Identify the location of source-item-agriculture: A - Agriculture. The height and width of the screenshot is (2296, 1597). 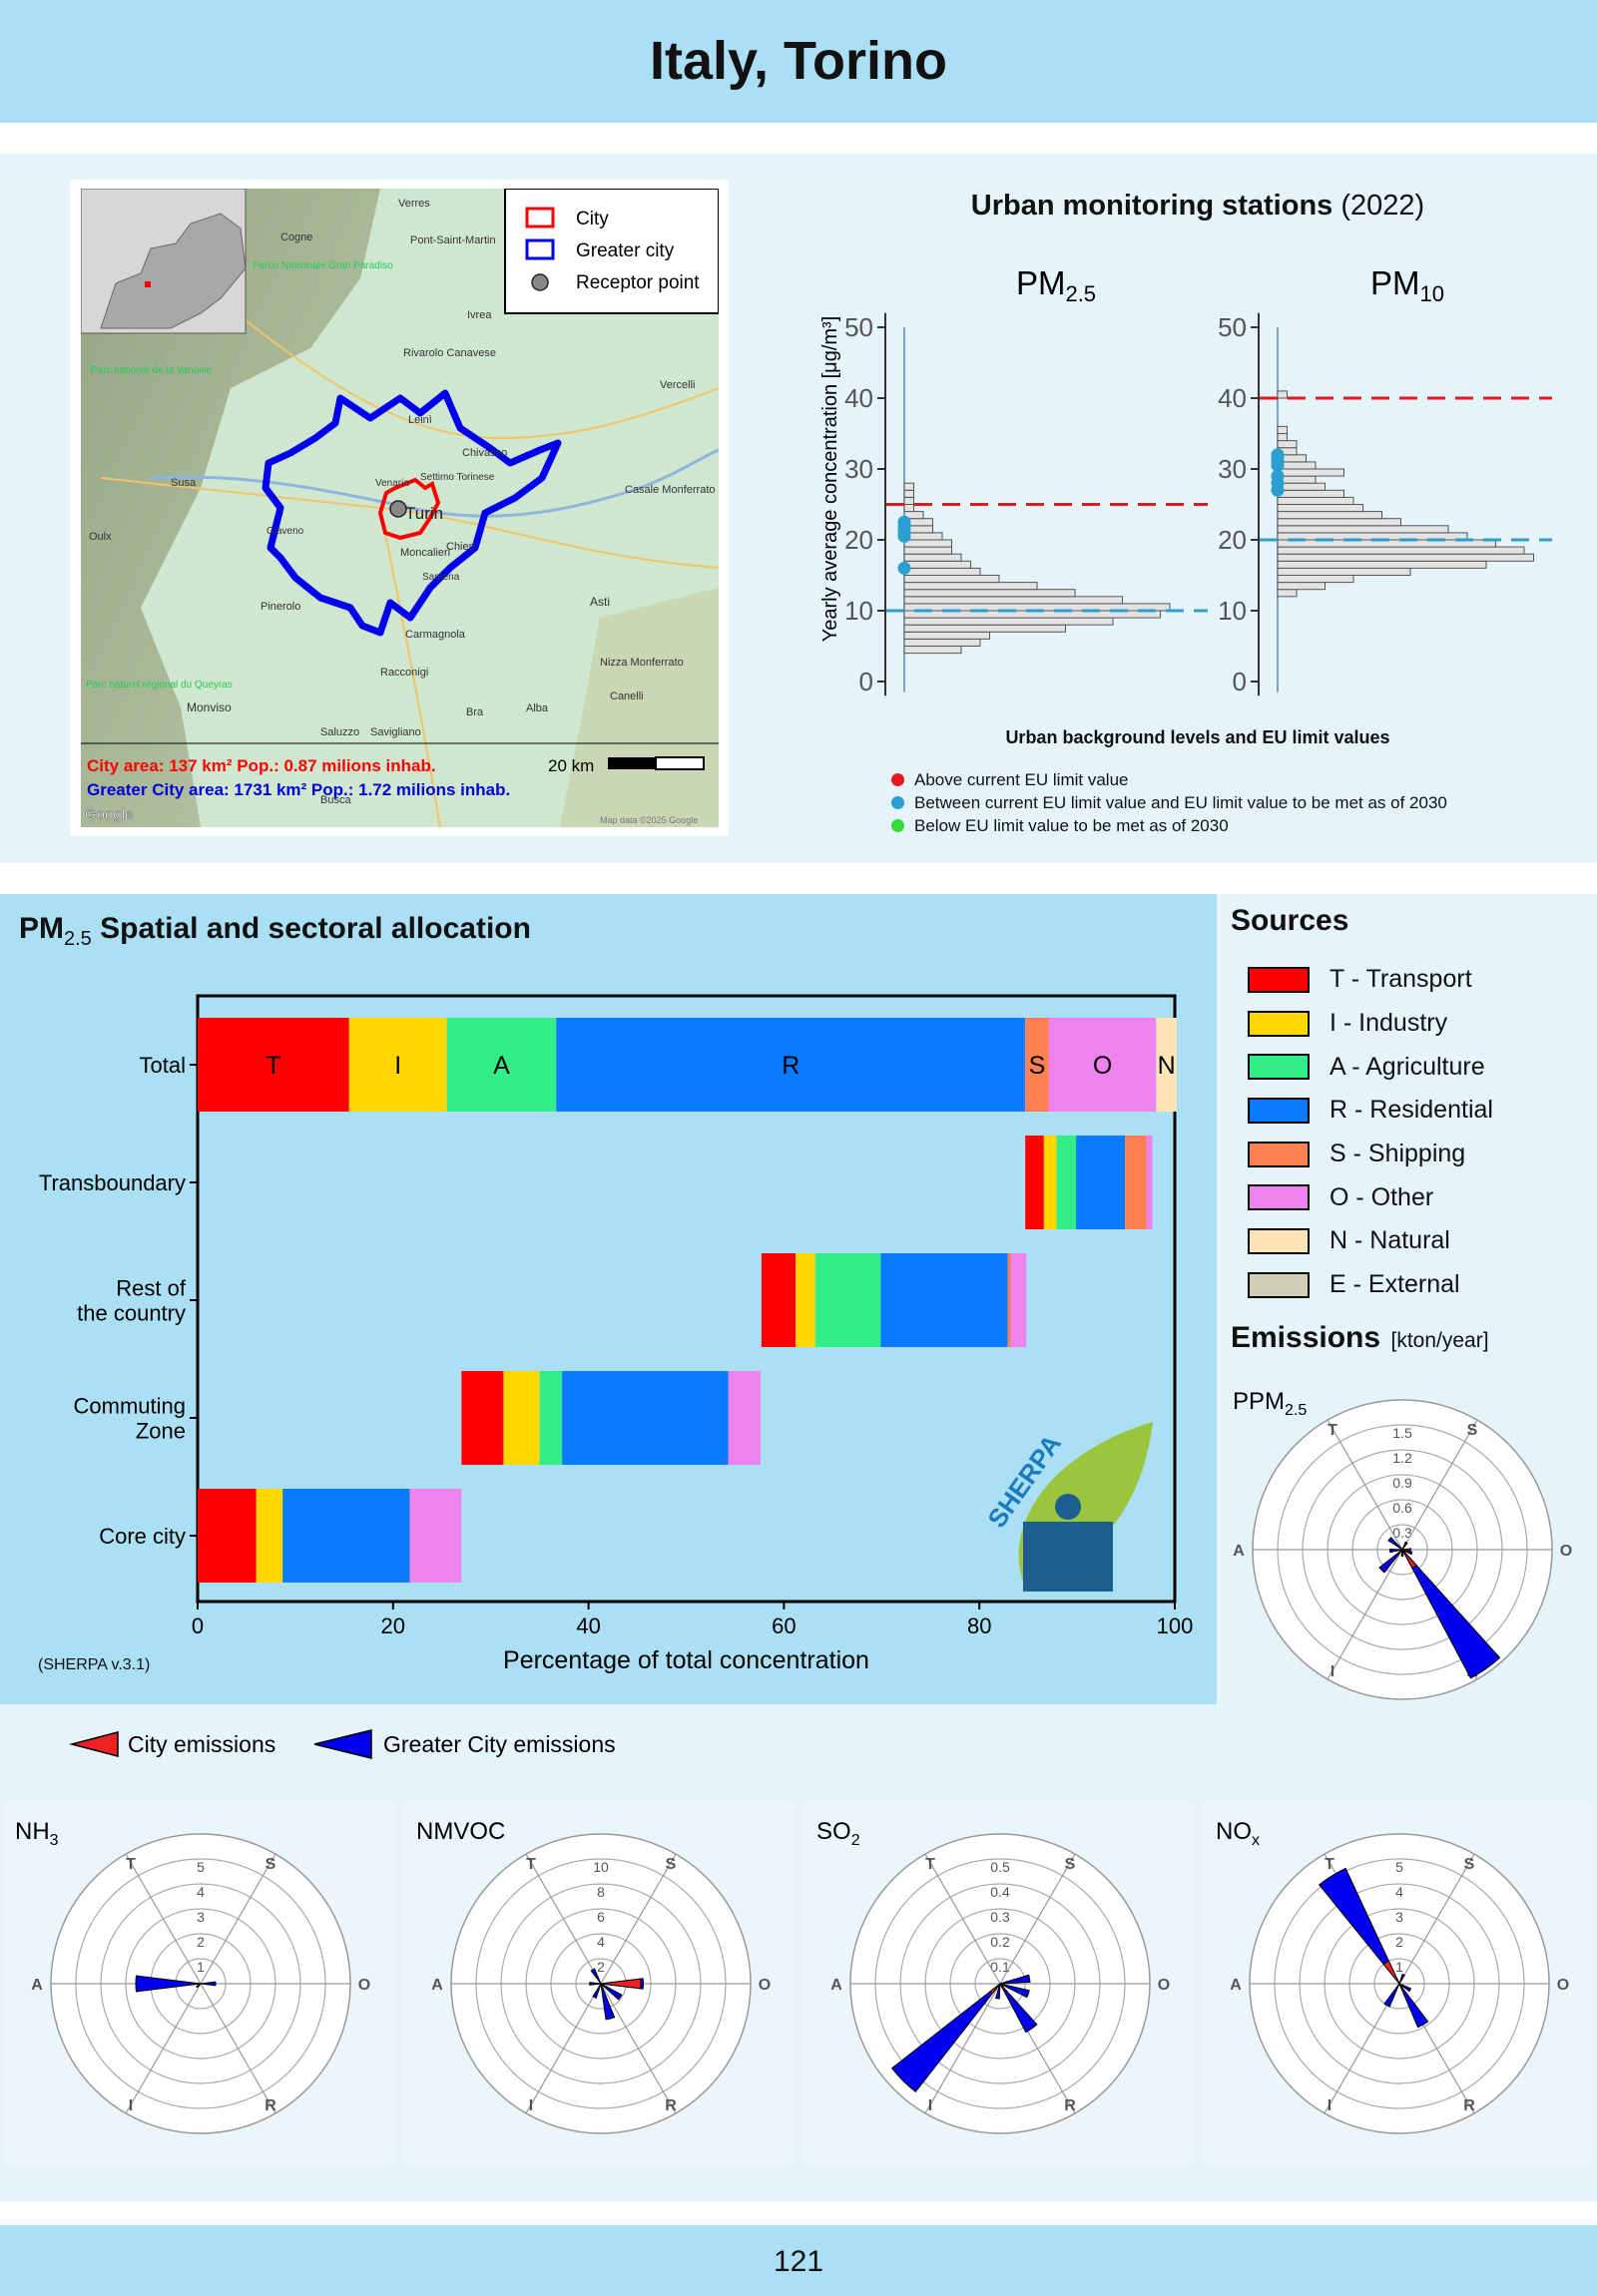
(1370, 1067).